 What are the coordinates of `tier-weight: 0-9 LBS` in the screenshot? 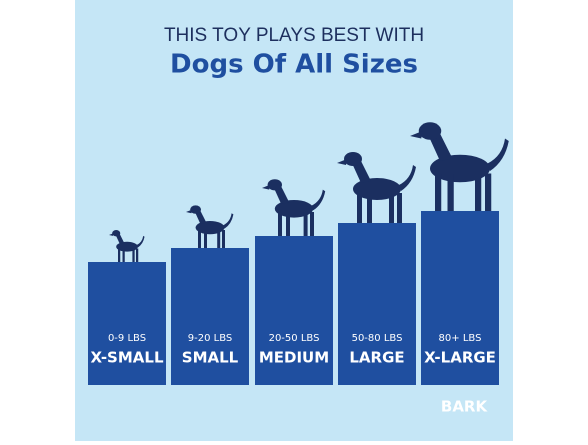 It's located at (127, 338).